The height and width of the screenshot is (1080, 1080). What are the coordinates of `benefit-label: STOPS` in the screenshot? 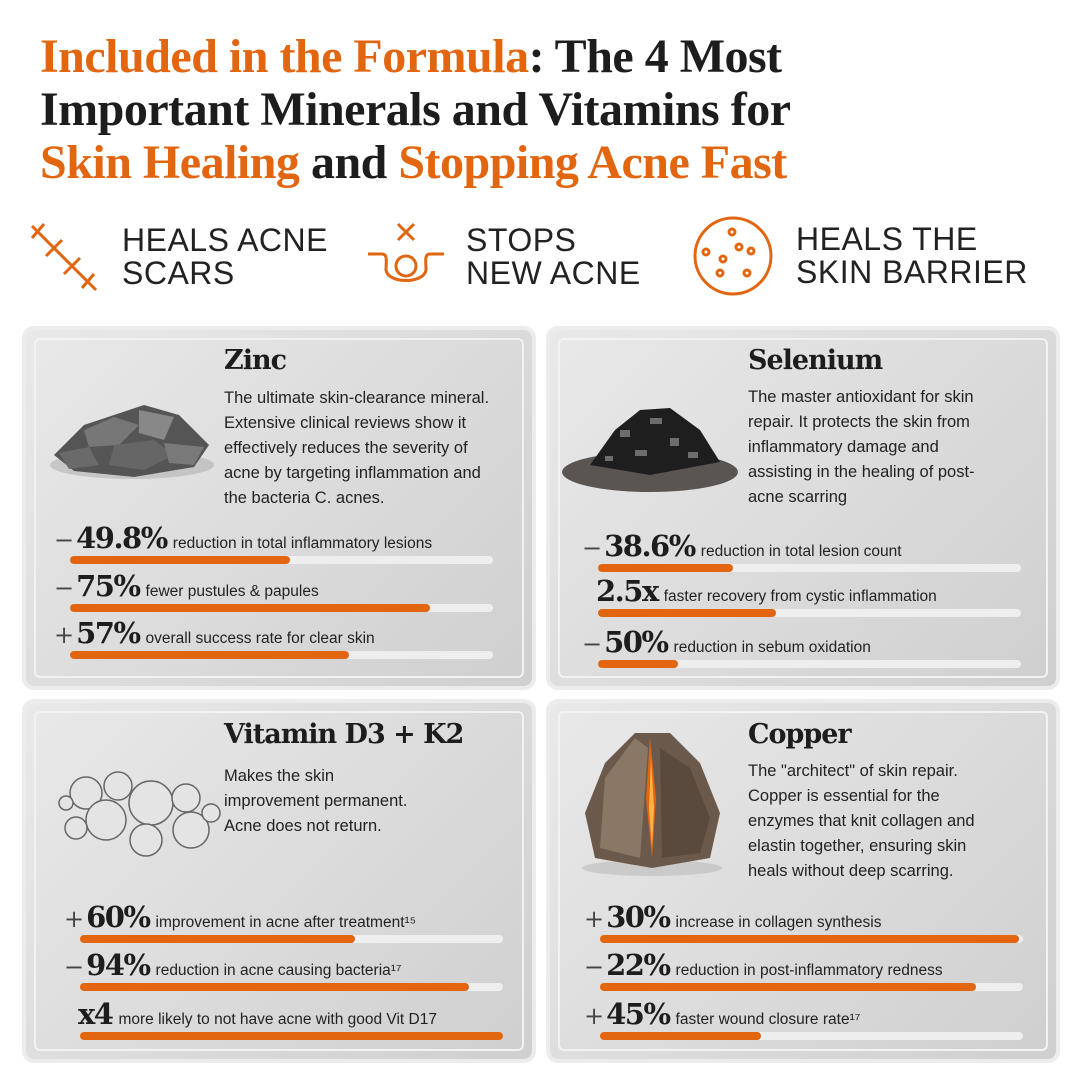 It's located at (521, 240).